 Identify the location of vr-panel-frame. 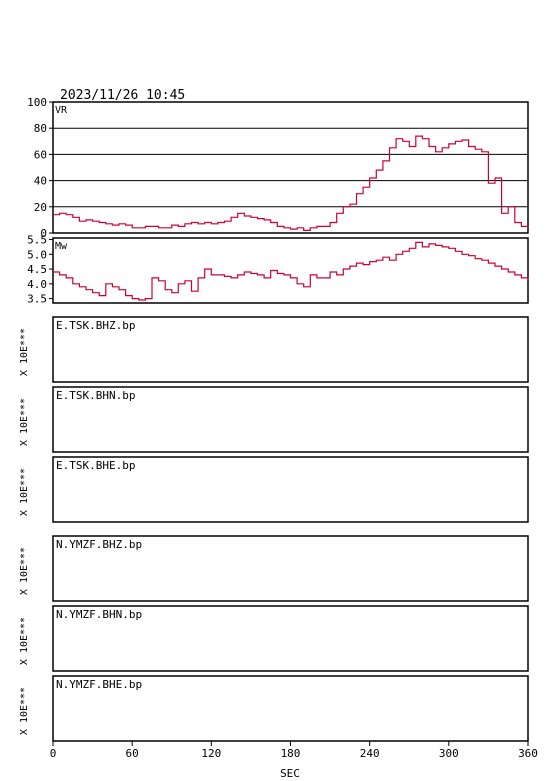
(290, 167).